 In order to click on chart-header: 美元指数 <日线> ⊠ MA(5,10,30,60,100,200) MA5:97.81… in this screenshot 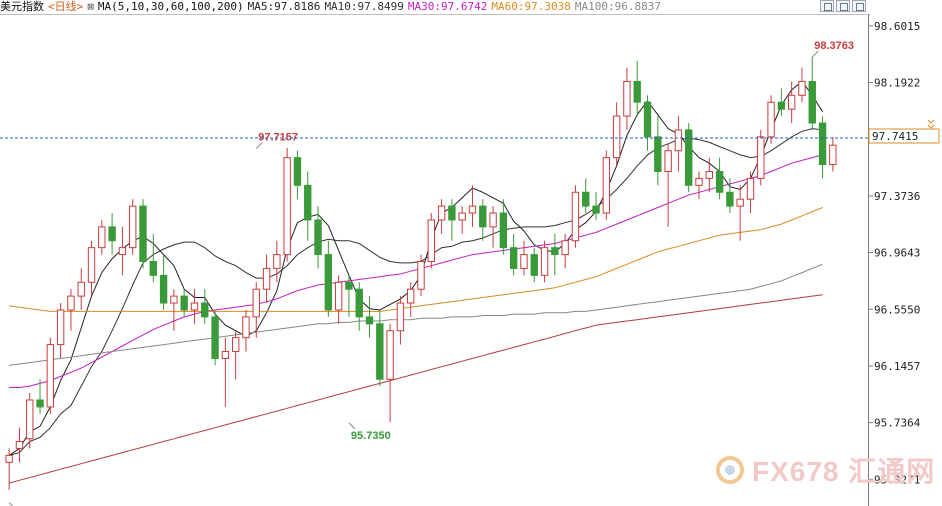, I will do `click(435, 8)`.